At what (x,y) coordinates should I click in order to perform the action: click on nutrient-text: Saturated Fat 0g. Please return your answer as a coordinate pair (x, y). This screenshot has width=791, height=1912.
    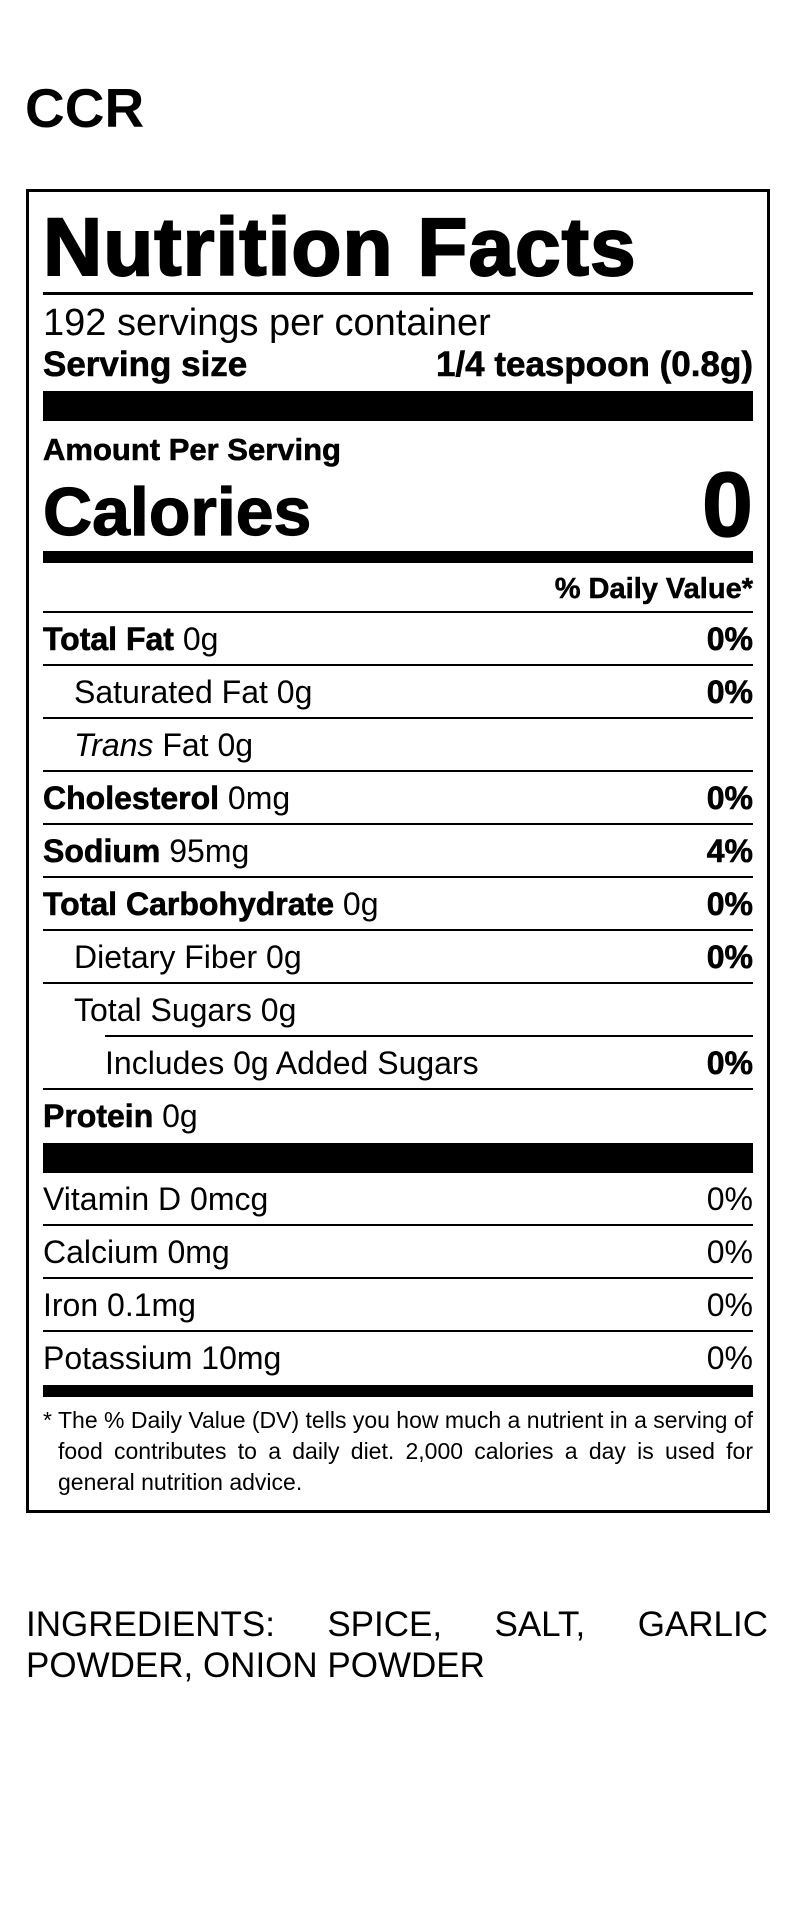
    Looking at the image, I should click on (193, 692).